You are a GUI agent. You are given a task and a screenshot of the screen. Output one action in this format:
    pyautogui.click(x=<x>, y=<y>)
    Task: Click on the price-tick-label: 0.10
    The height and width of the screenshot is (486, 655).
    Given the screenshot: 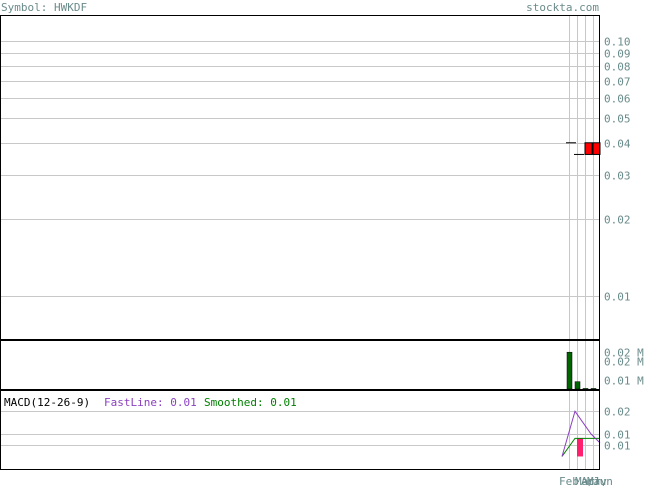 What is the action you would take?
    pyautogui.click(x=617, y=42)
    